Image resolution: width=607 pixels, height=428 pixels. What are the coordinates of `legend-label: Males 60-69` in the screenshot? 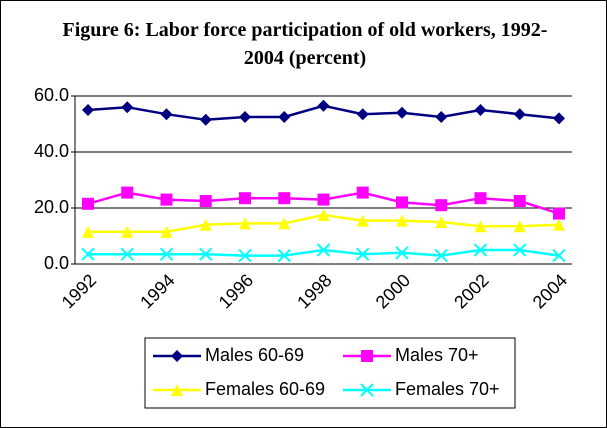 It's located at (254, 355).